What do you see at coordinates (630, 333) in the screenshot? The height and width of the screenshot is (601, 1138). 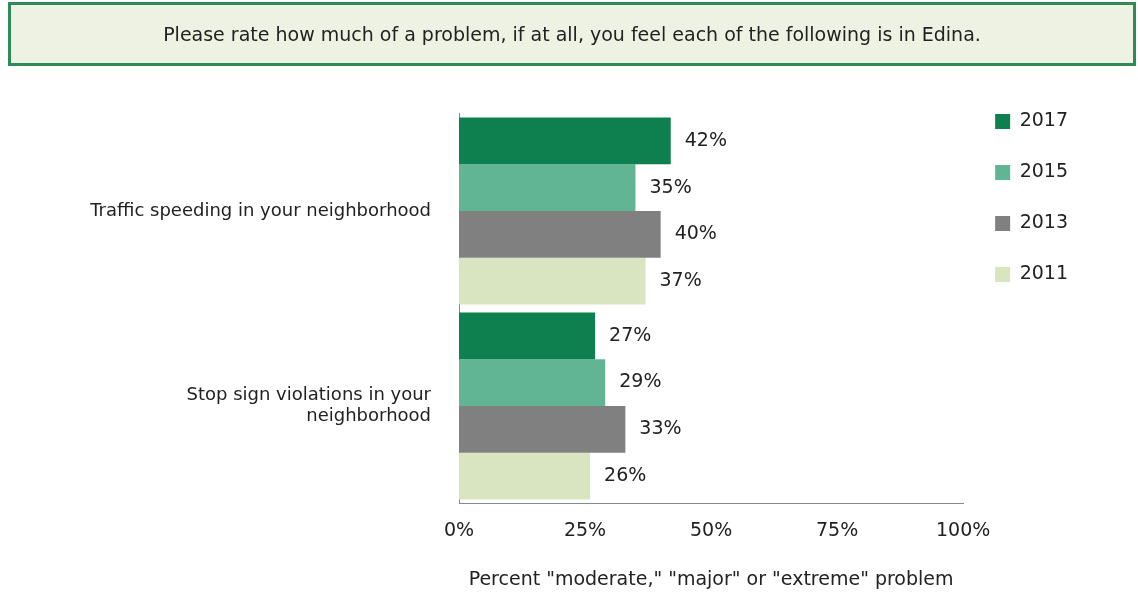 I see `data-label: 27%` at bounding box center [630, 333].